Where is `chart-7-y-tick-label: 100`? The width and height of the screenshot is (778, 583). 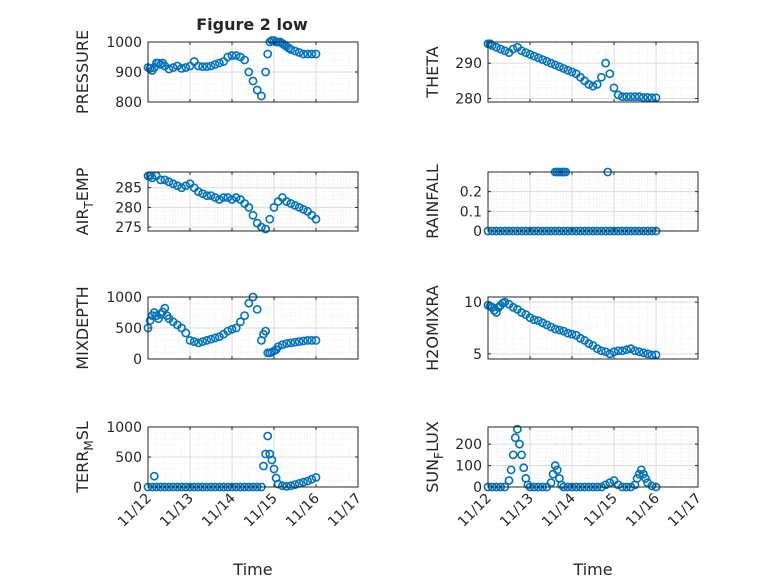 chart-7-y-tick-label: 100 is located at coordinates (468, 467).